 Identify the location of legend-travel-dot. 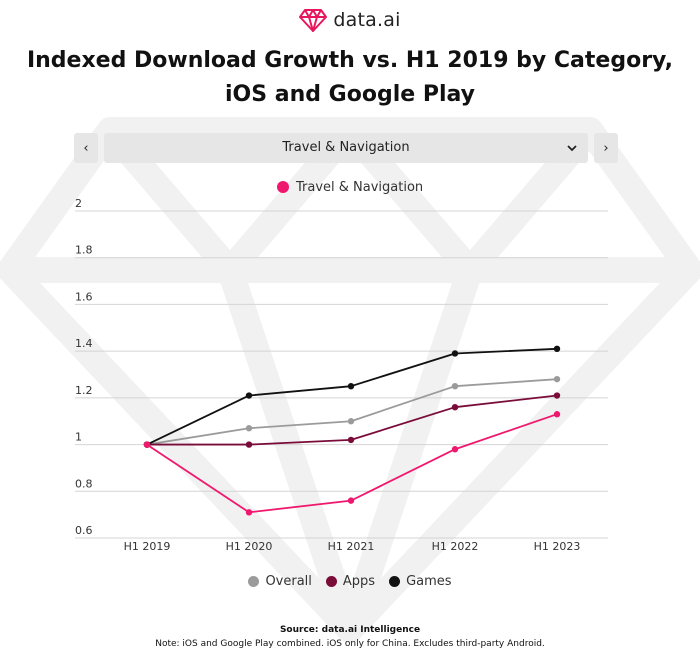
(283, 187).